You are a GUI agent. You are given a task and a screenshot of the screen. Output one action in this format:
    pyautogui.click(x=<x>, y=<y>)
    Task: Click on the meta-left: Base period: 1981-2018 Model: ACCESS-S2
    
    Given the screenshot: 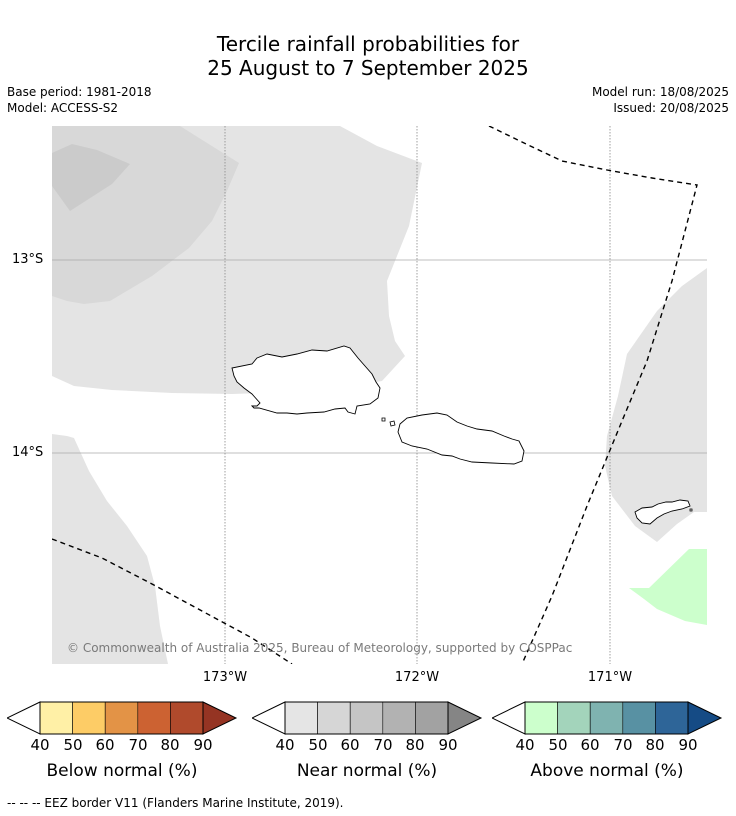 What is the action you would take?
    pyautogui.click(x=79, y=100)
    